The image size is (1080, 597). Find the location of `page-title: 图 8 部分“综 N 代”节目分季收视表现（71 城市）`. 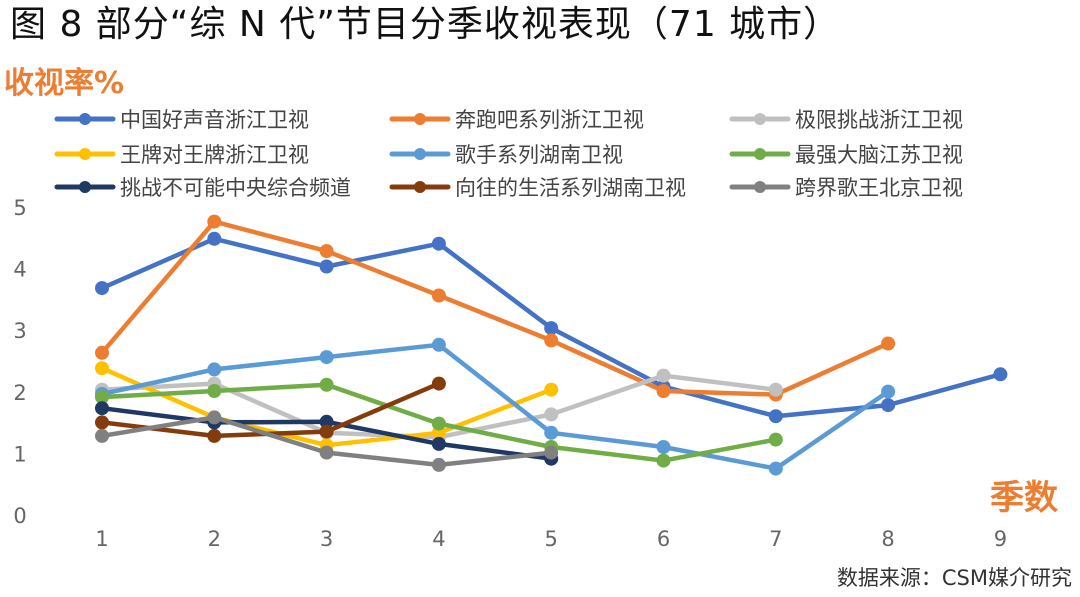

page-title: 图 8 部分“综 N 代”节目分季收视表现（71 城市） is located at coordinates (425, 24).